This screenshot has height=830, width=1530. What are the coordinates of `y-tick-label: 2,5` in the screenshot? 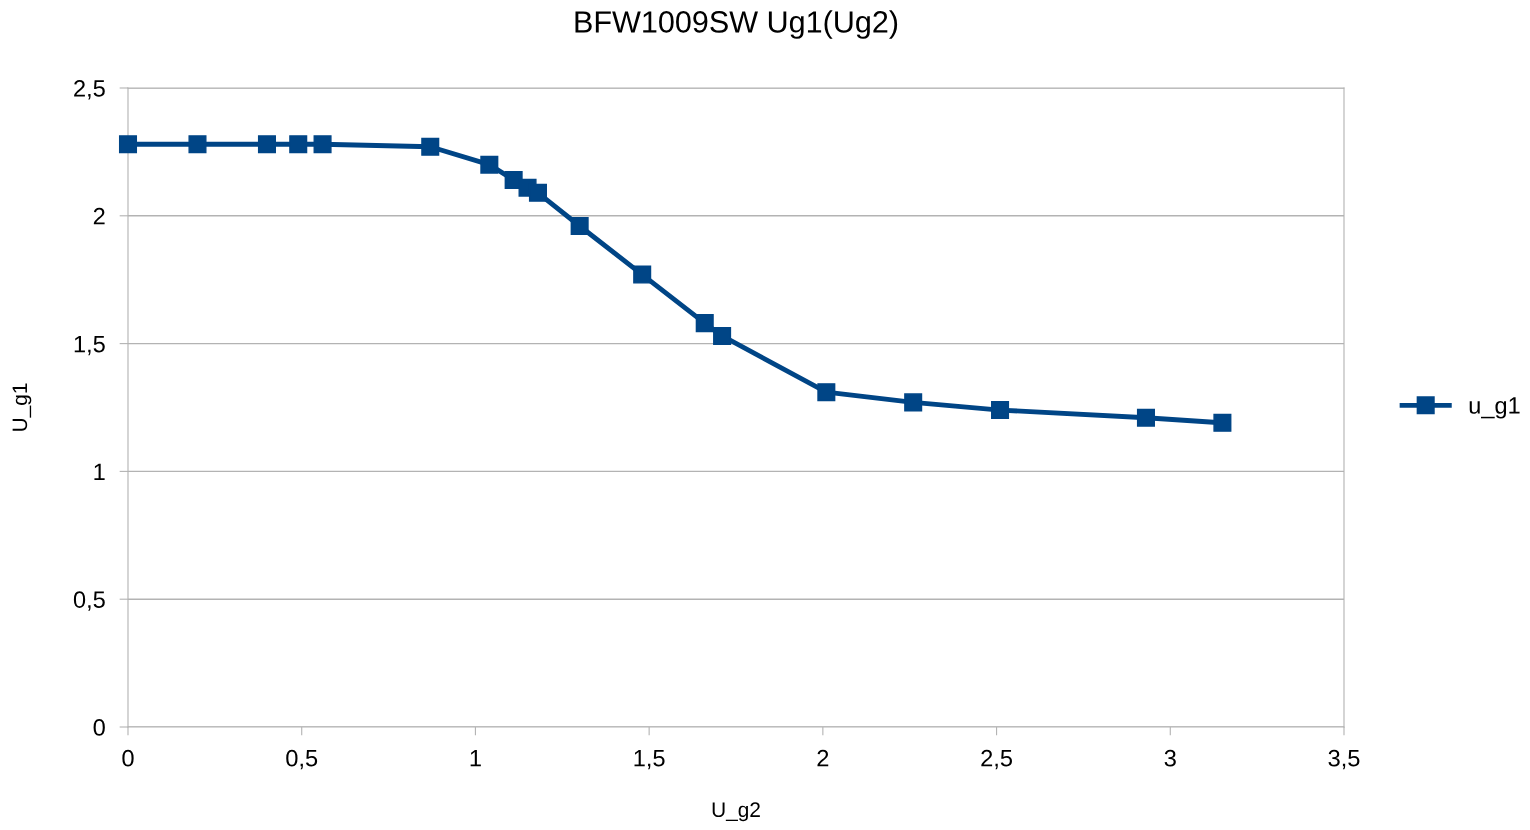 It's located at (89, 90).